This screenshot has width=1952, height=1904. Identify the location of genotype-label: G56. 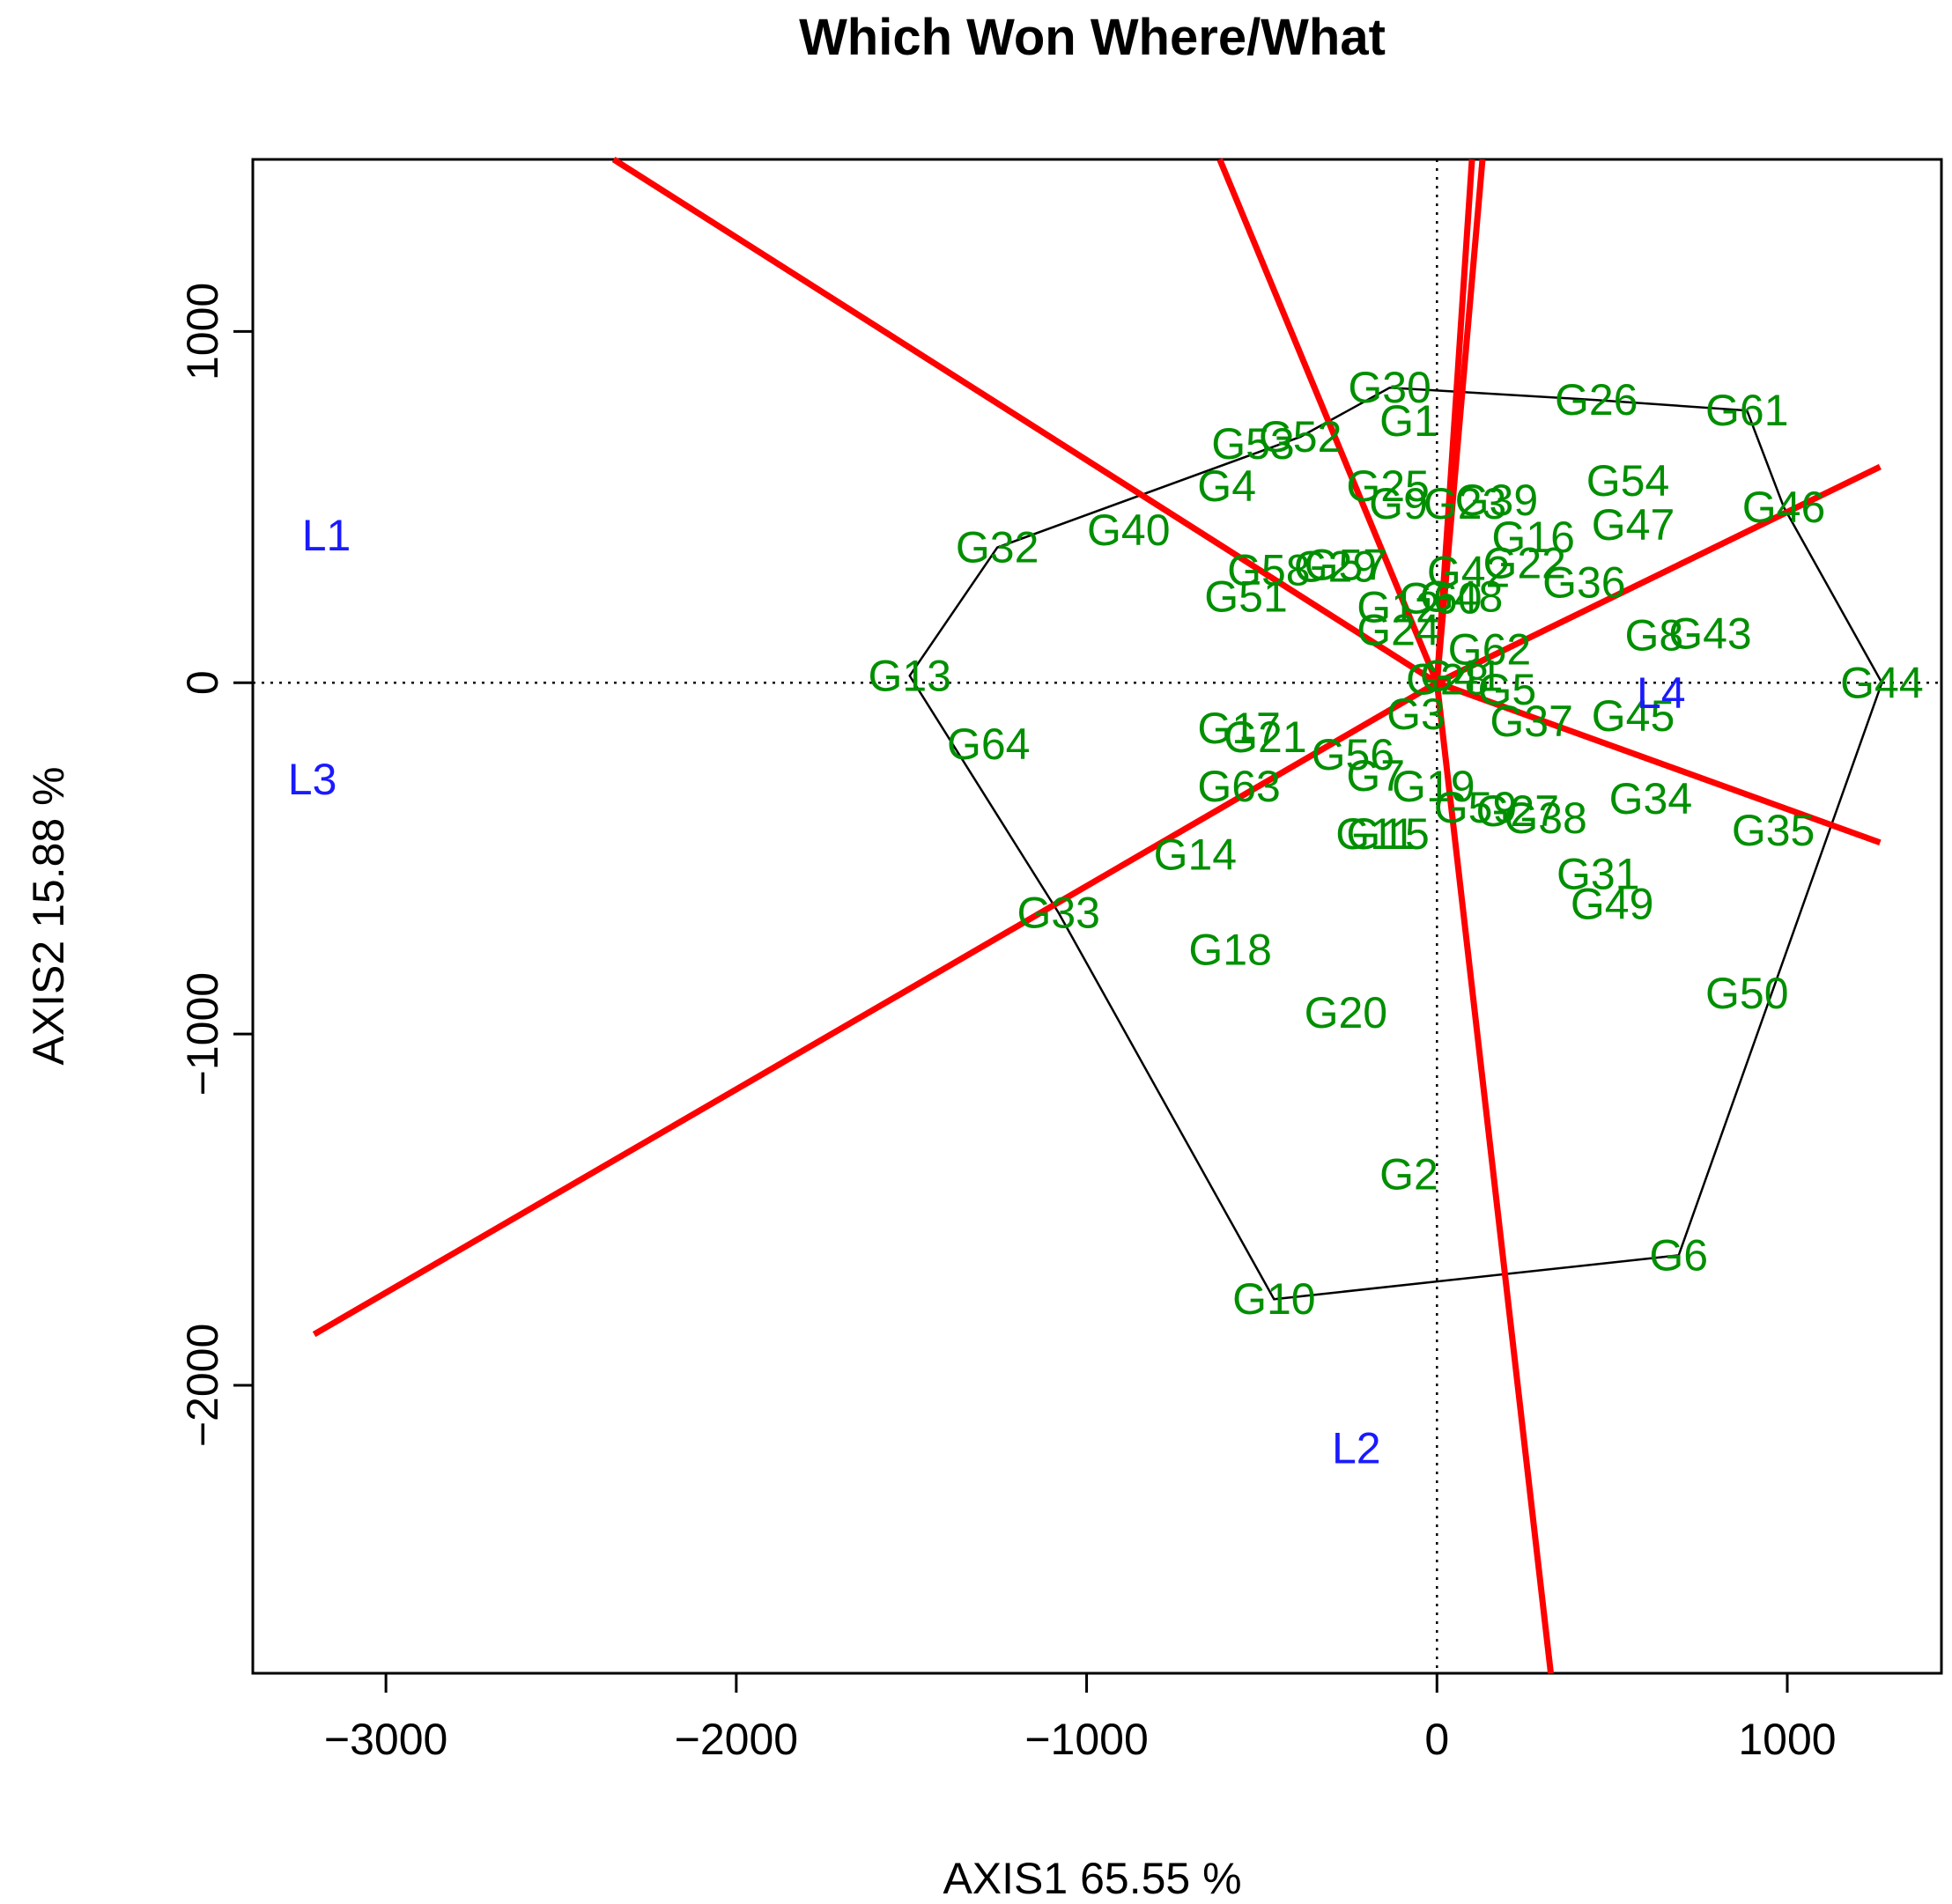
(1353, 754).